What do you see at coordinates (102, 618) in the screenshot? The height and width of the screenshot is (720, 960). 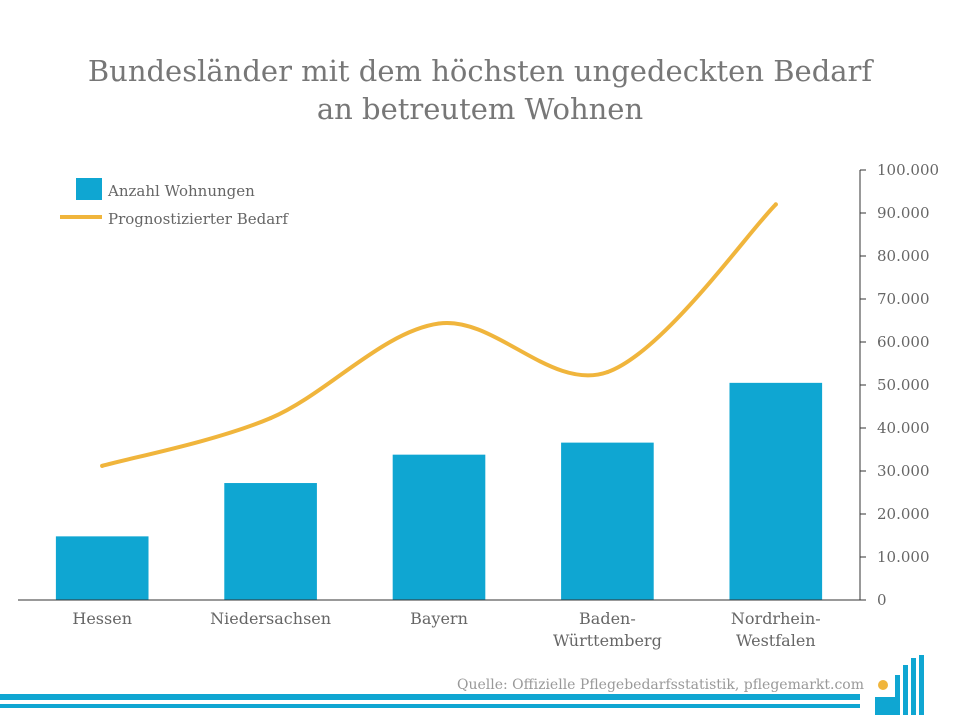 I see `x-tick-label-0: Hessen` at bounding box center [102, 618].